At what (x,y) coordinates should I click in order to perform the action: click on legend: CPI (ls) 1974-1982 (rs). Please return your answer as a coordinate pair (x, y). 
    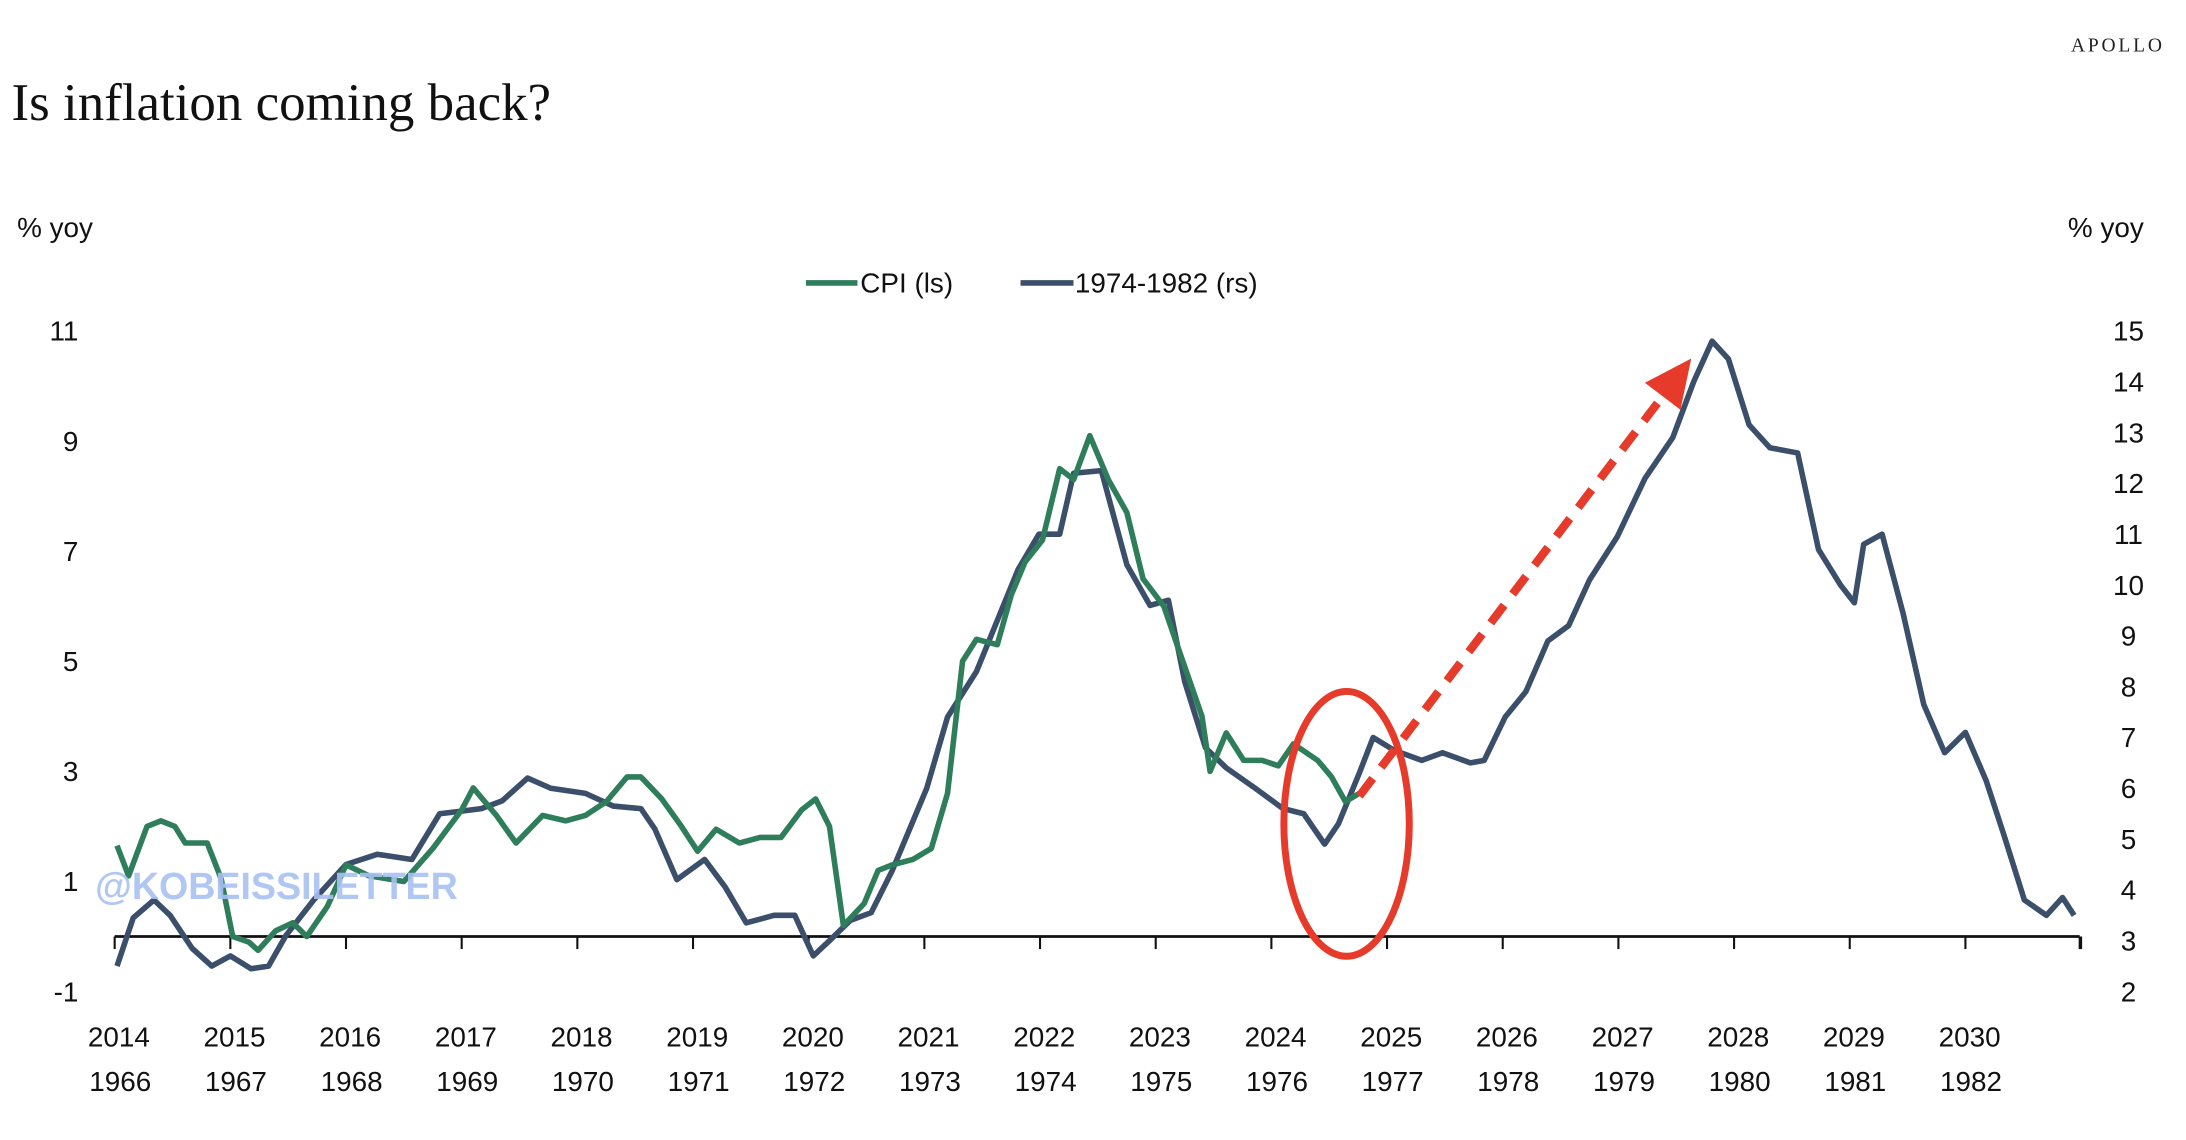
    Looking at the image, I should click on (1031, 283).